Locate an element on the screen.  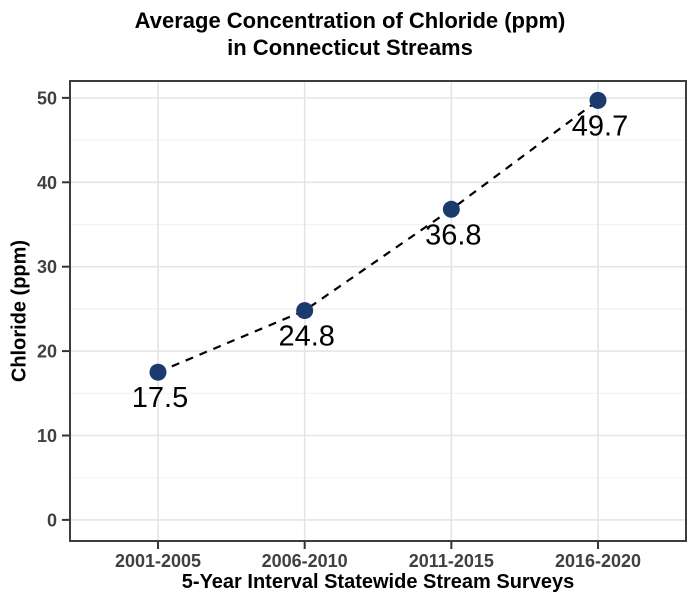
x-axis-title: 5-Year Interval Statewide Stream Surveys is located at coordinates (378, 582).